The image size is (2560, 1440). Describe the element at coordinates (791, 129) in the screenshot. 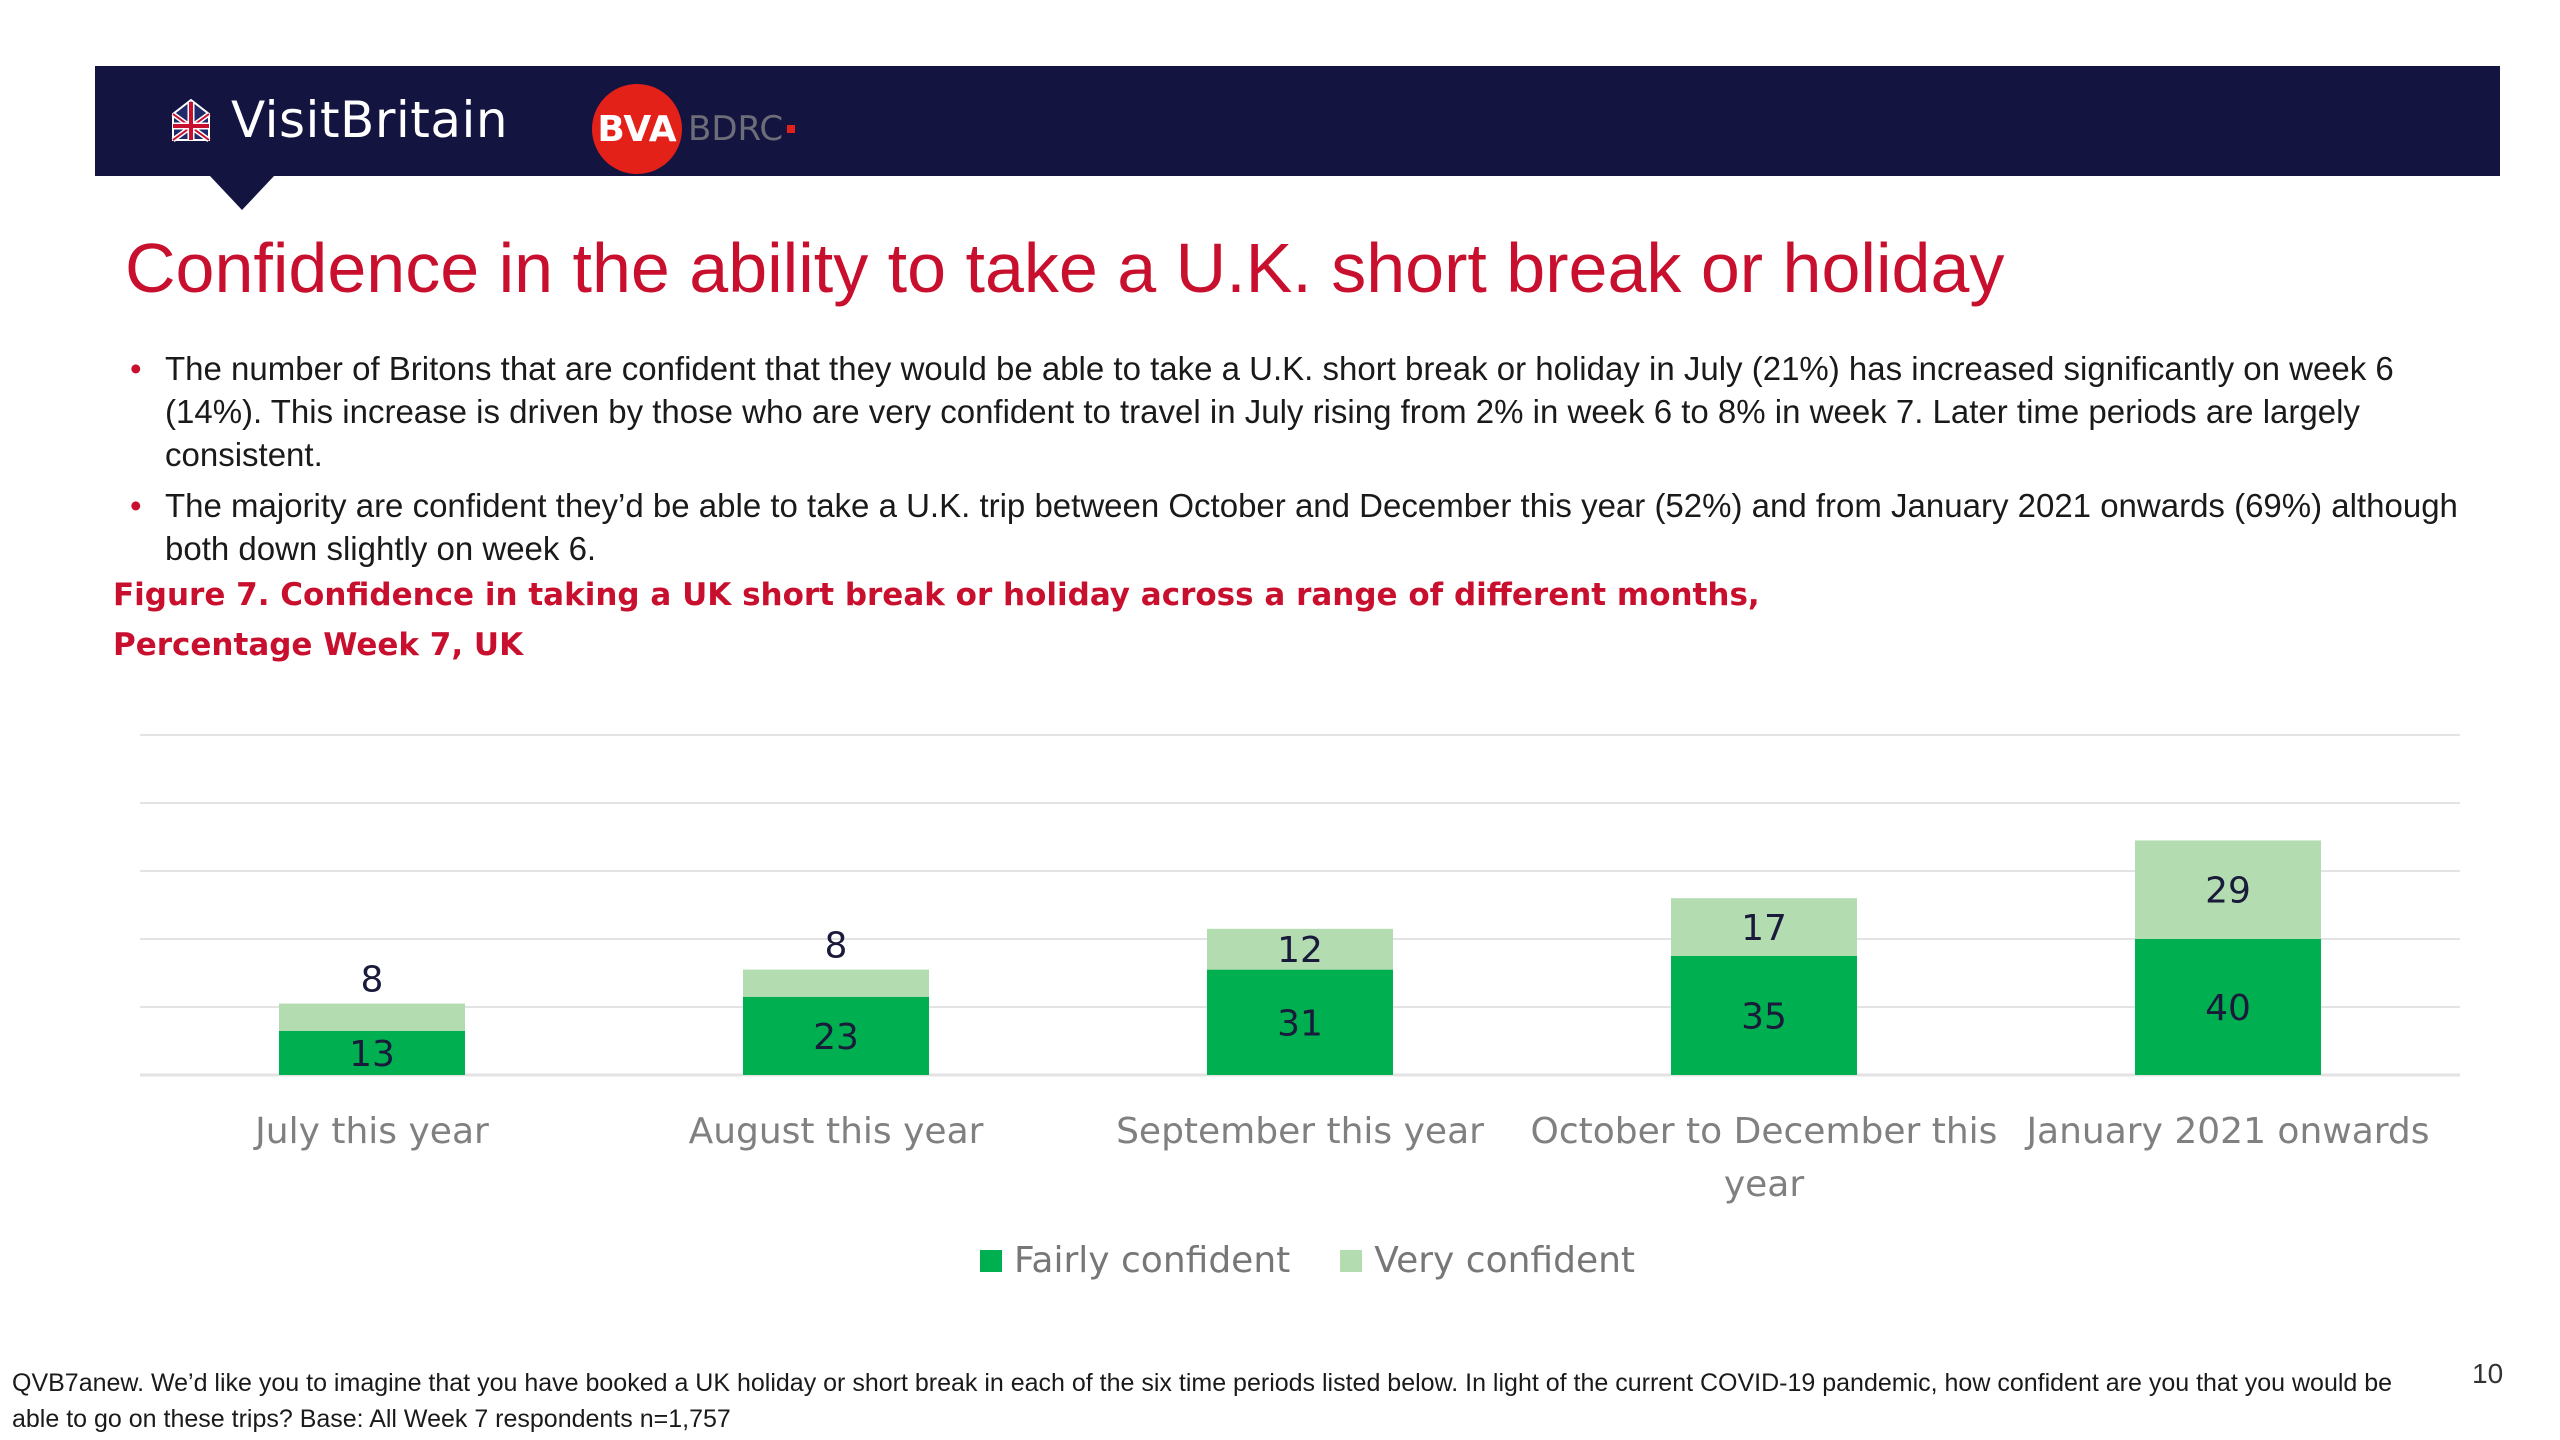

I see `bdrc-dot` at that location.